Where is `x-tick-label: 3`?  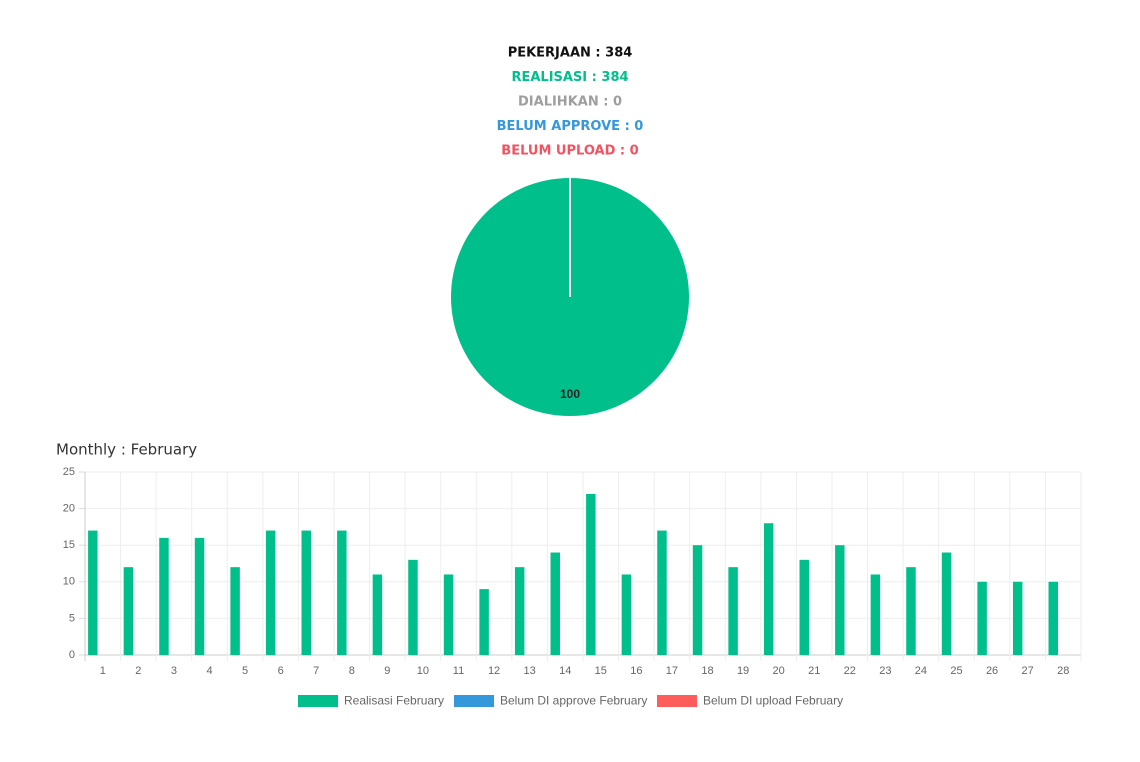 x-tick-label: 3 is located at coordinates (174, 671).